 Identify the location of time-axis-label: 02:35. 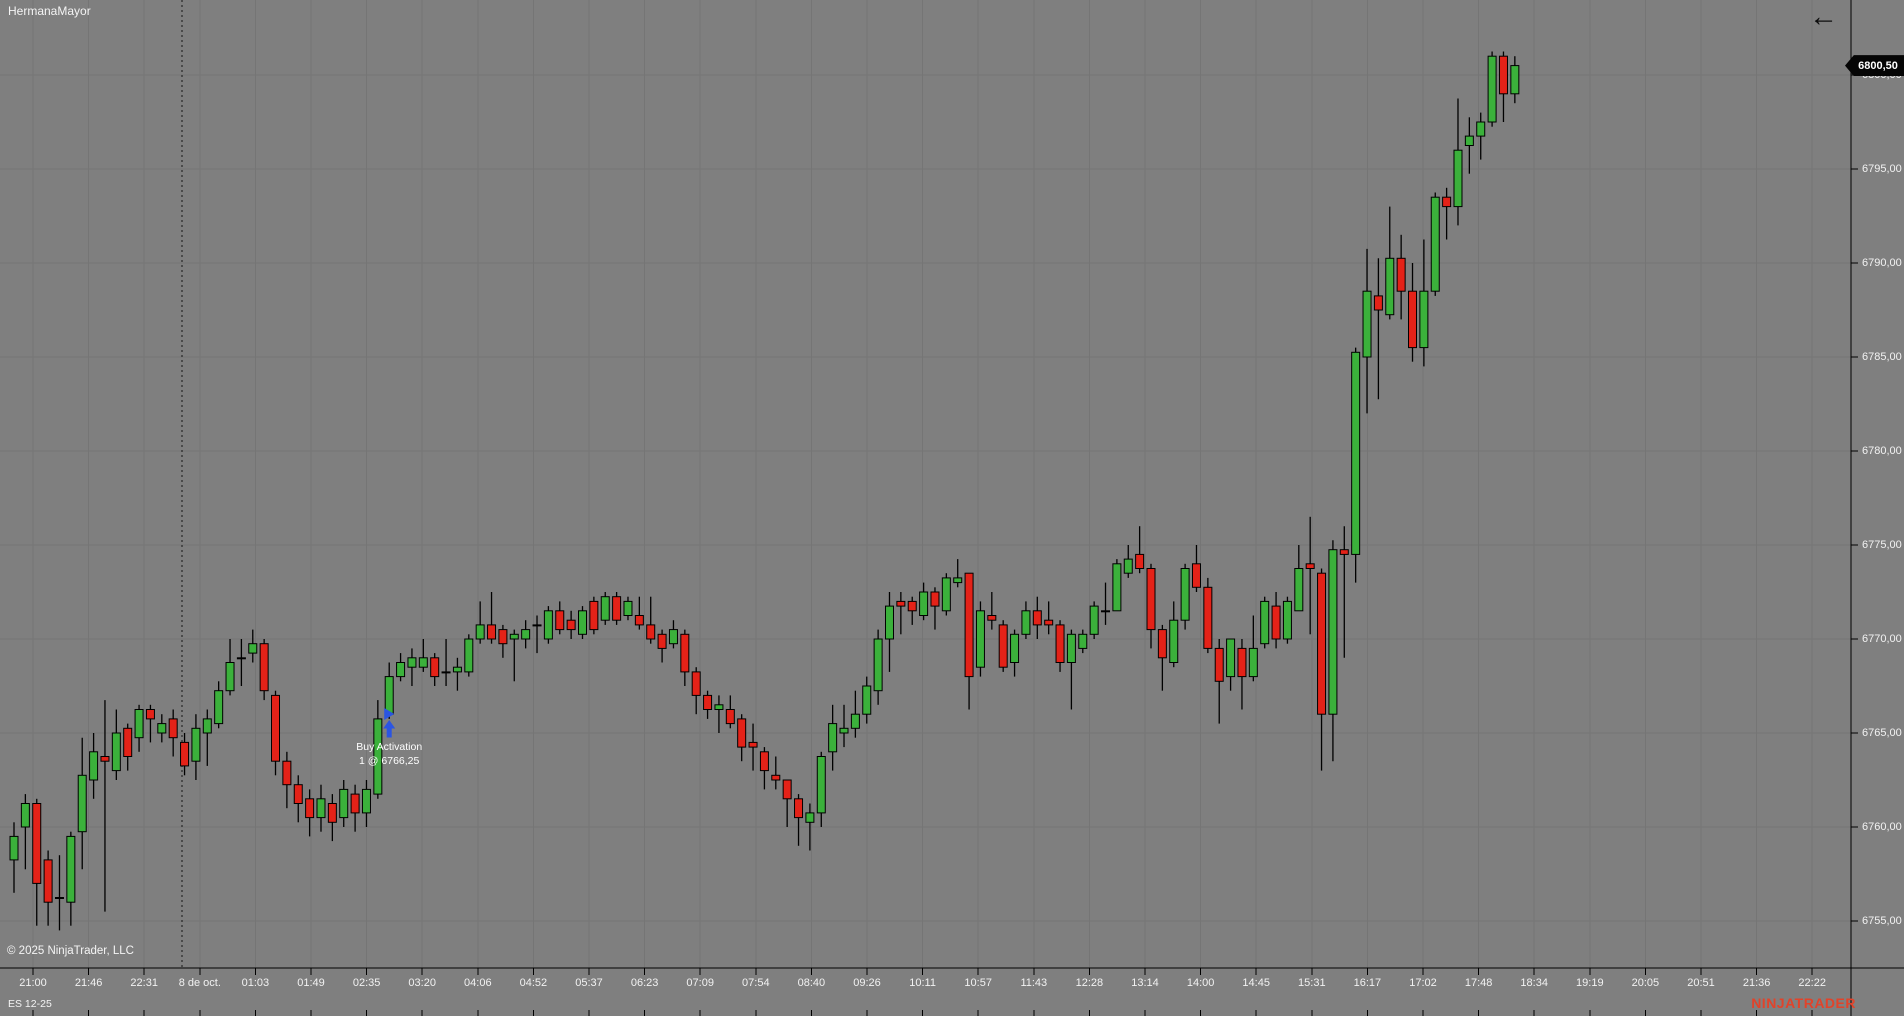
(366, 983).